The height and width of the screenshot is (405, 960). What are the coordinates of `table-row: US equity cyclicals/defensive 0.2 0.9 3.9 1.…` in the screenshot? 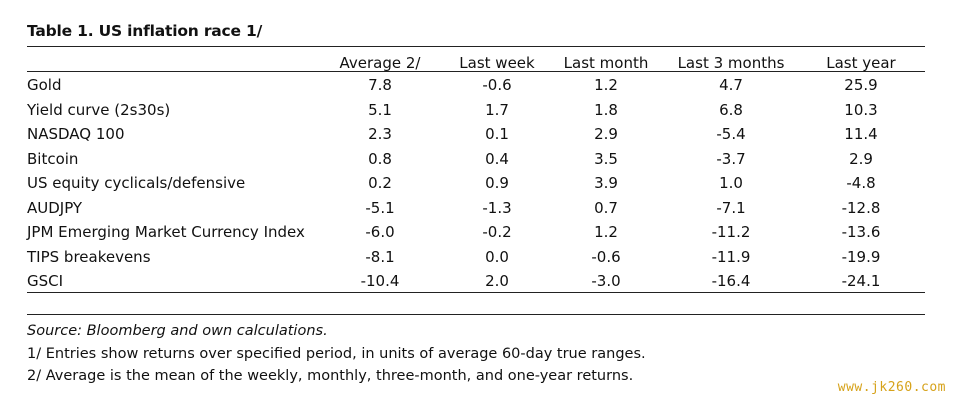 It's located at (476, 183).